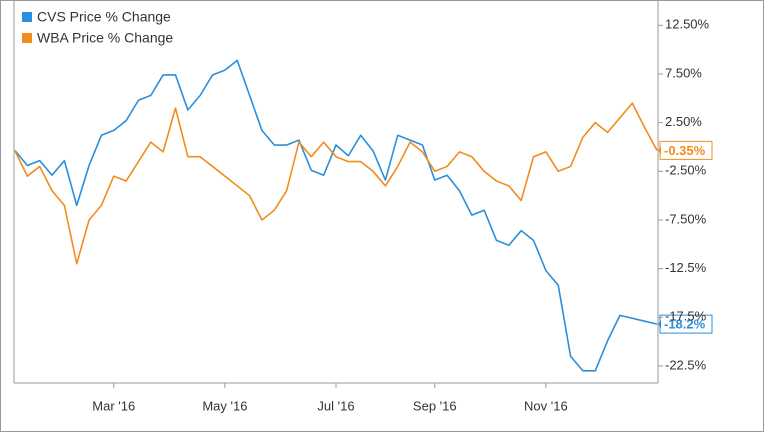 Image resolution: width=764 pixels, height=432 pixels. What do you see at coordinates (105, 38) in the screenshot?
I see `legend-label: WBA Price % Change` at bounding box center [105, 38].